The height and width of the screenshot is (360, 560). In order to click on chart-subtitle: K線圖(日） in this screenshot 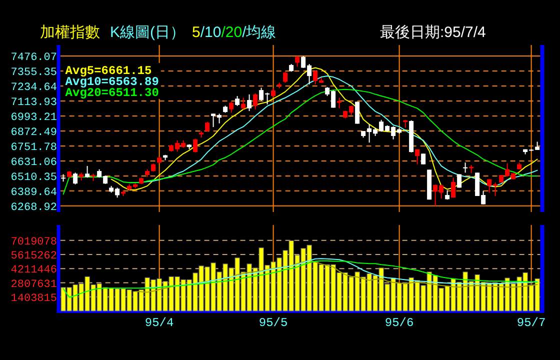, I will do `click(147, 32)`.